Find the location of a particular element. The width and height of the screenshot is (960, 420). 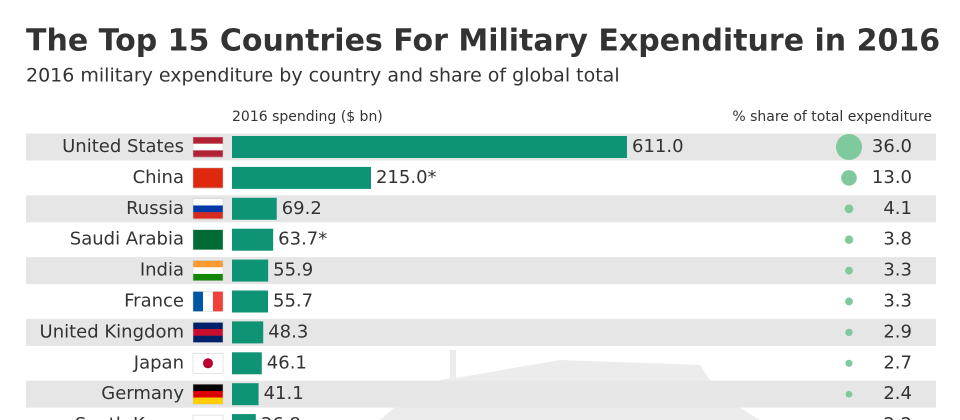

country-label: South Korea is located at coordinates (129, 417).